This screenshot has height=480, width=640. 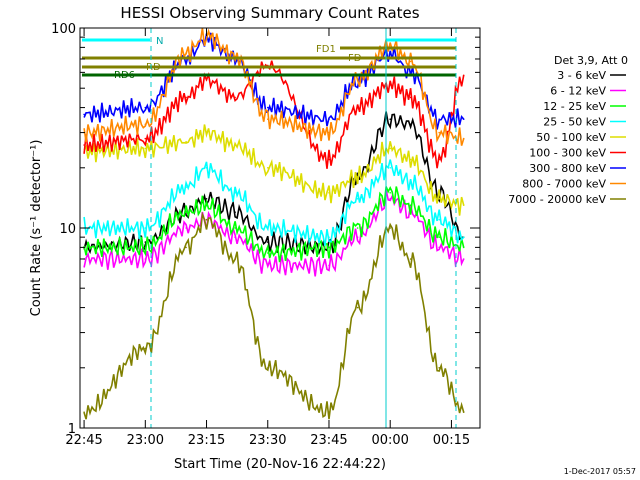 I want to click on annotation-label-0: N, so click(x=159, y=41).